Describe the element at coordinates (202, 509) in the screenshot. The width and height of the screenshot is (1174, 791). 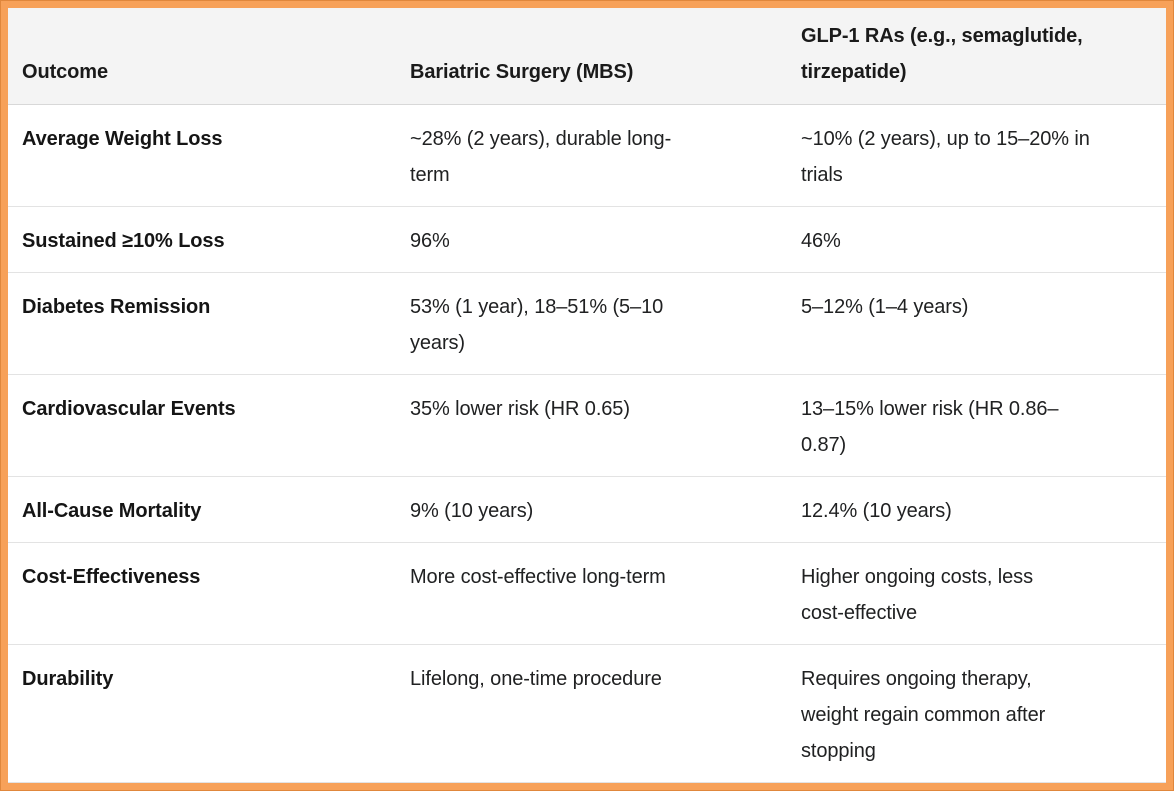
I see `outcome-cell: All-Cause Mortality` at that location.